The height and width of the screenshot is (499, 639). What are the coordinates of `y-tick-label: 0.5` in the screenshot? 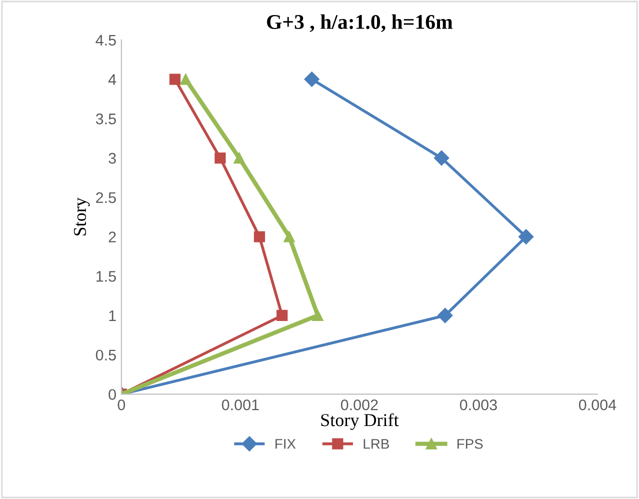 It's located at (106, 355).